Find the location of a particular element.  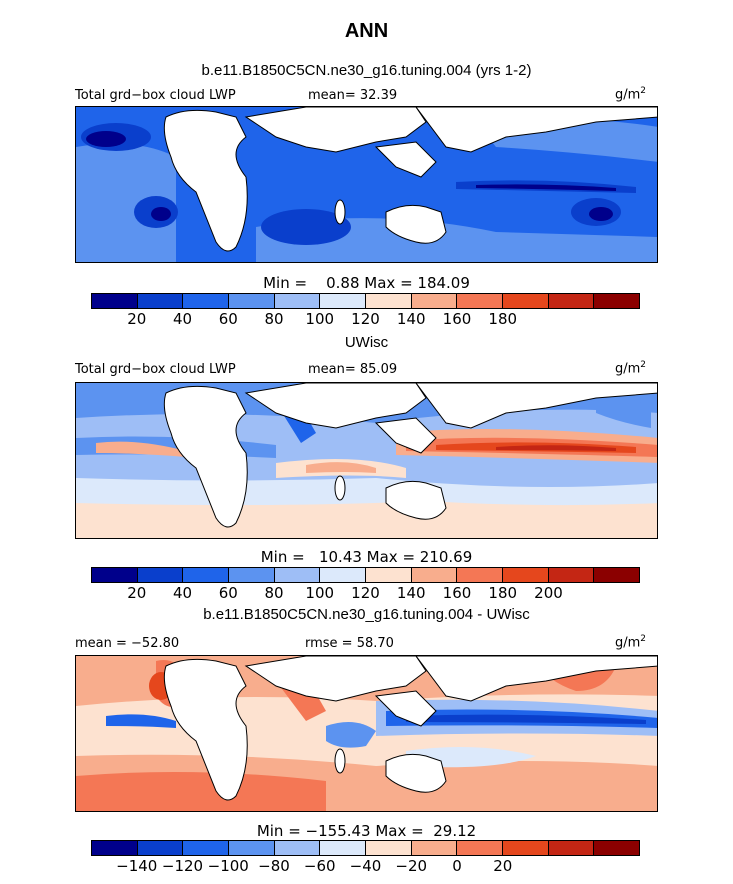

colorbar-tick-label: −20 is located at coordinates (411, 866).